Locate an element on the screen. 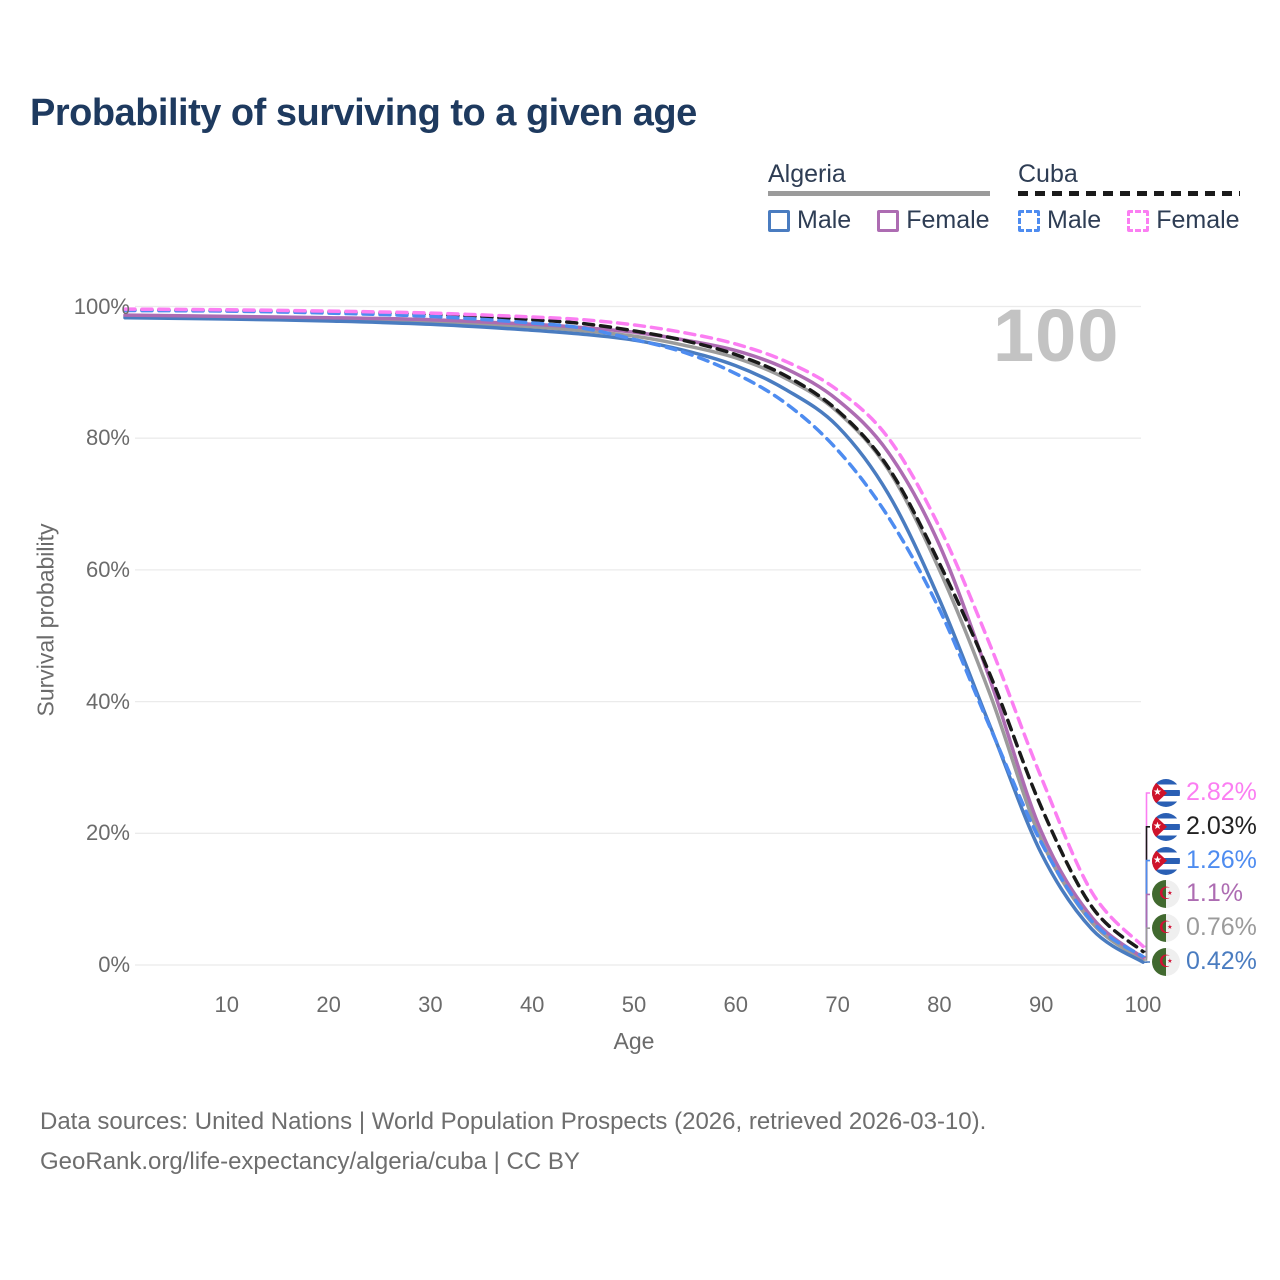 This screenshot has width=1280, height=1280. y-axis-title: Survival probability is located at coordinates (45, 620).